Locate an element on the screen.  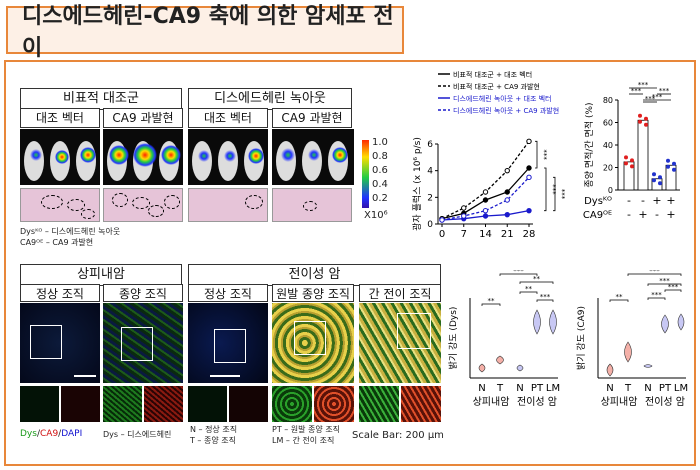
bar-y-tick-label-0: 0 is located at coordinates (610, 190).